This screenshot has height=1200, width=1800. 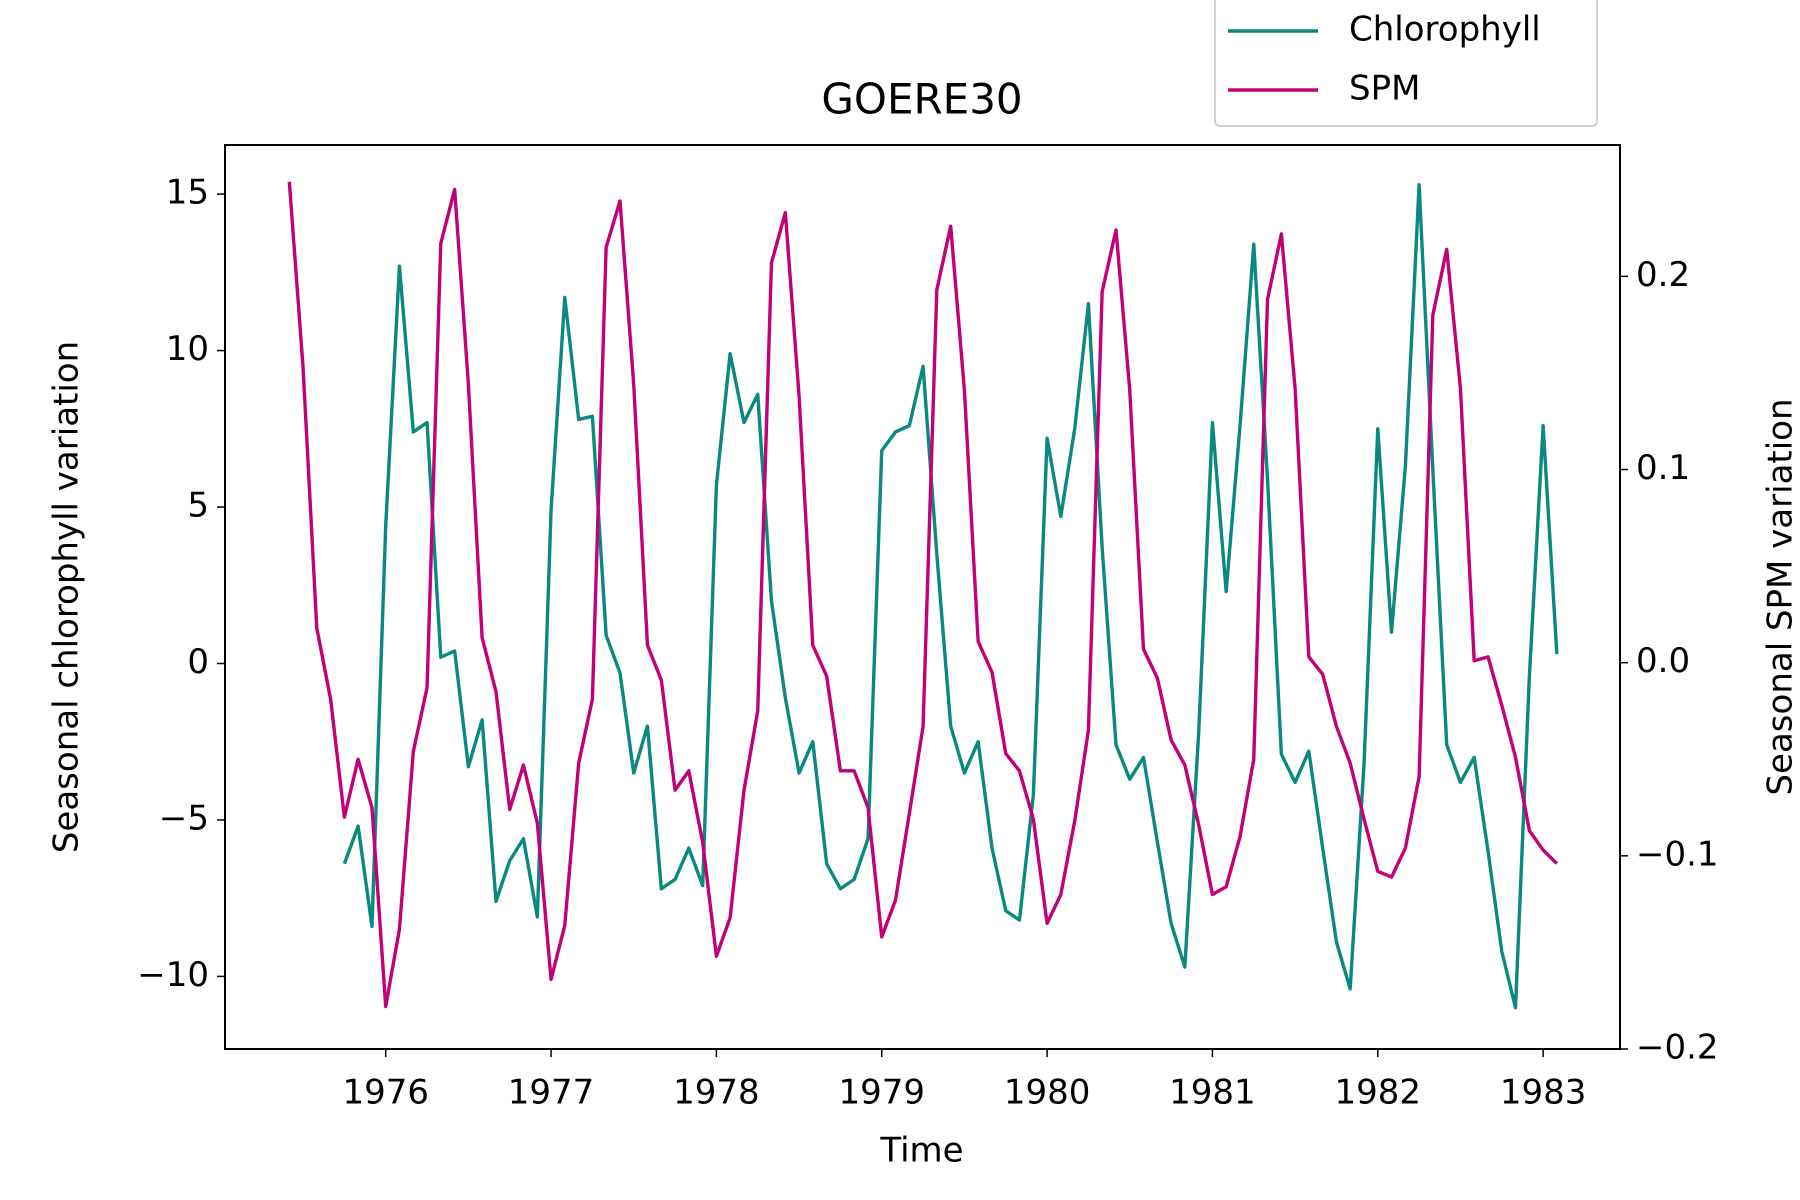 I want to click on y2-tick-label: 0.2, so click(x=1663, y=275).